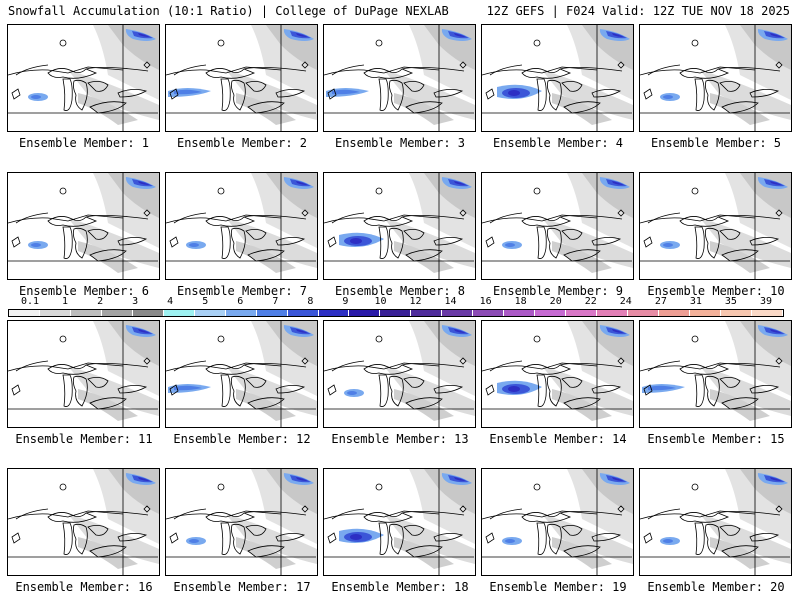  I want to click on legend-tick-label: 35, so click(730, 301).